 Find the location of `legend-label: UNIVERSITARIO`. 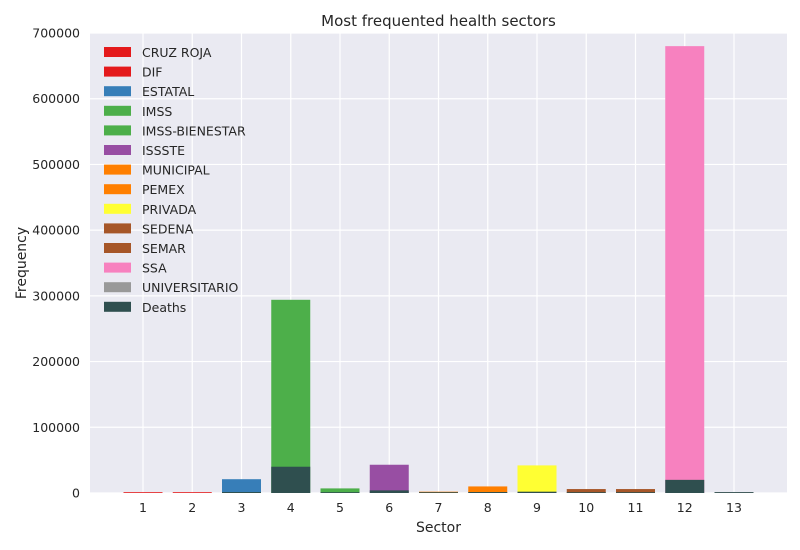

legend-label: UNIVERSITARIO is located at coordinates (190, 287).